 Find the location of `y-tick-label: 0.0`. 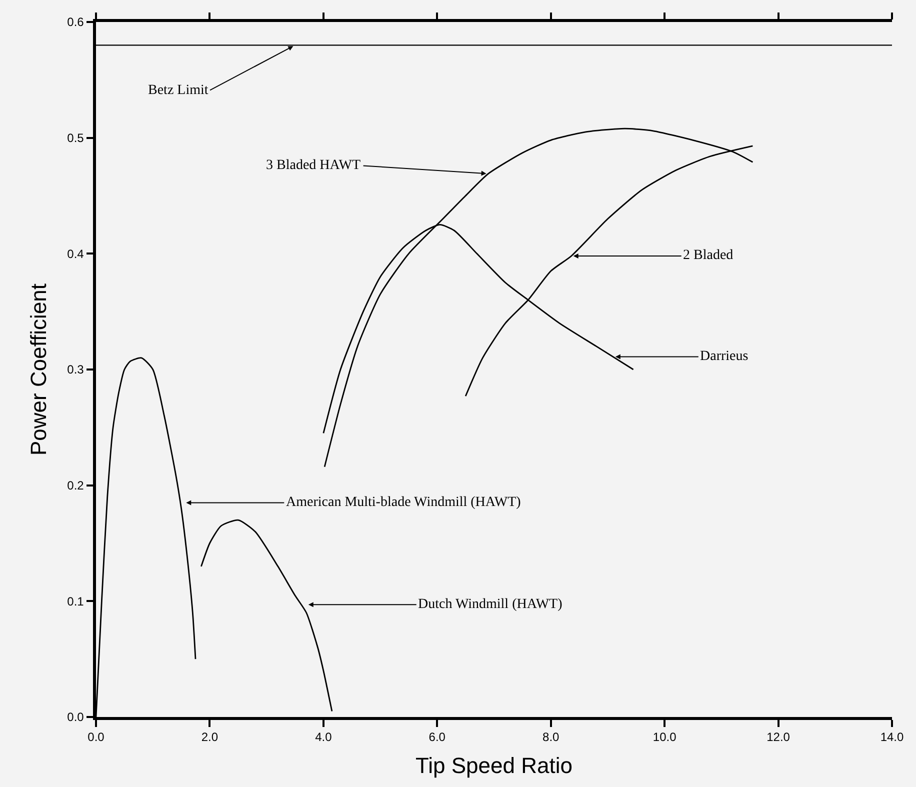

y-tick-label: 0.0 is located at coordinates (75, 717).